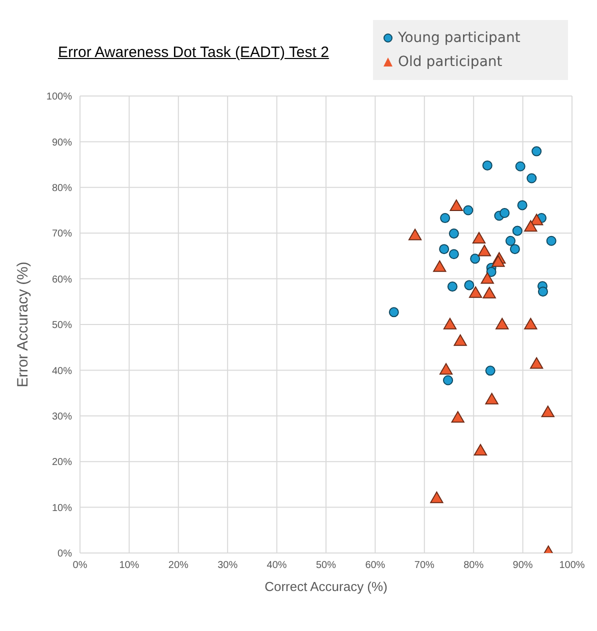 Image resolution: width=597 pixels, height=631 pixels. What do you see at coordinates (326, 566) in the screenshot?
I see `x-tick-label: 50%` at bounding box center [326, 566].